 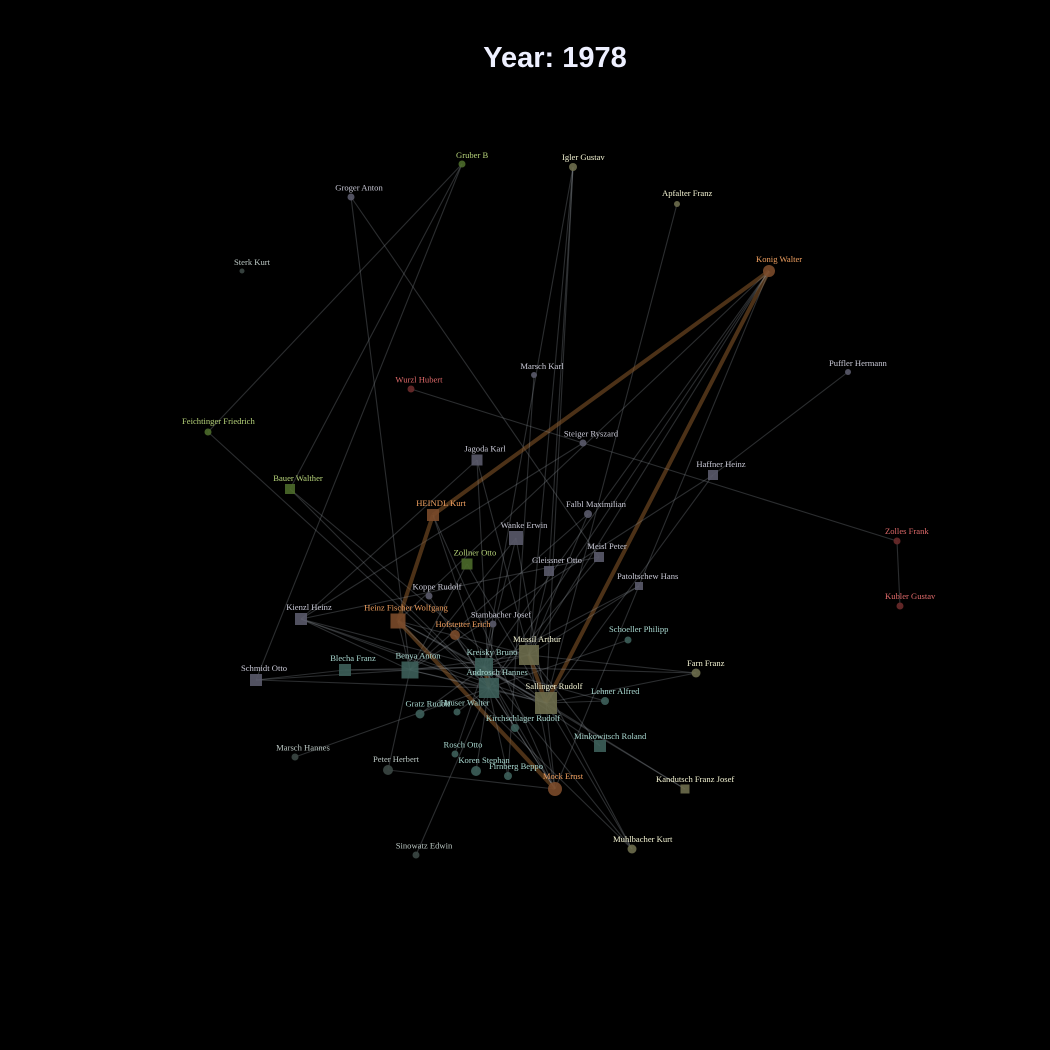 I want to click on node-muhlbacher-kurt, so click(x=632, y=849).